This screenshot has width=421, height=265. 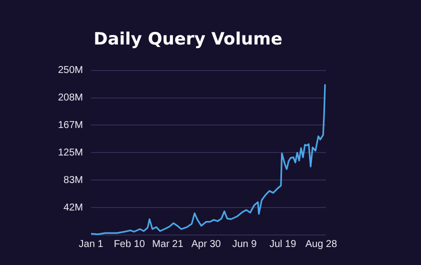 What do you see at coordinates (91, 244) in the screenshot?
I see `x-tick-label: Jan 1` at bounding box center [91, 244].